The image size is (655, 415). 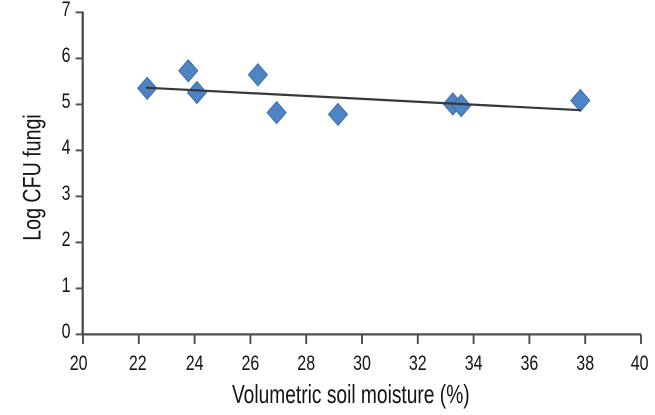 What do you see at coordinates (66, 239) in the screenshot?
I see `svg-text: 2` at bounding box center [66, 239].